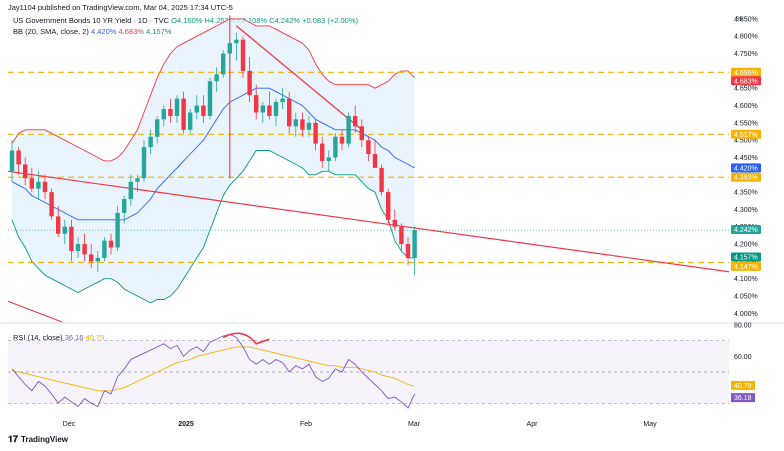 This screenshot has width=784, height=451. What do you see at coordinates (746, 141) in the screenshot?
I see `y-tick-label: 4.500%` at bounding box center [746, 141].